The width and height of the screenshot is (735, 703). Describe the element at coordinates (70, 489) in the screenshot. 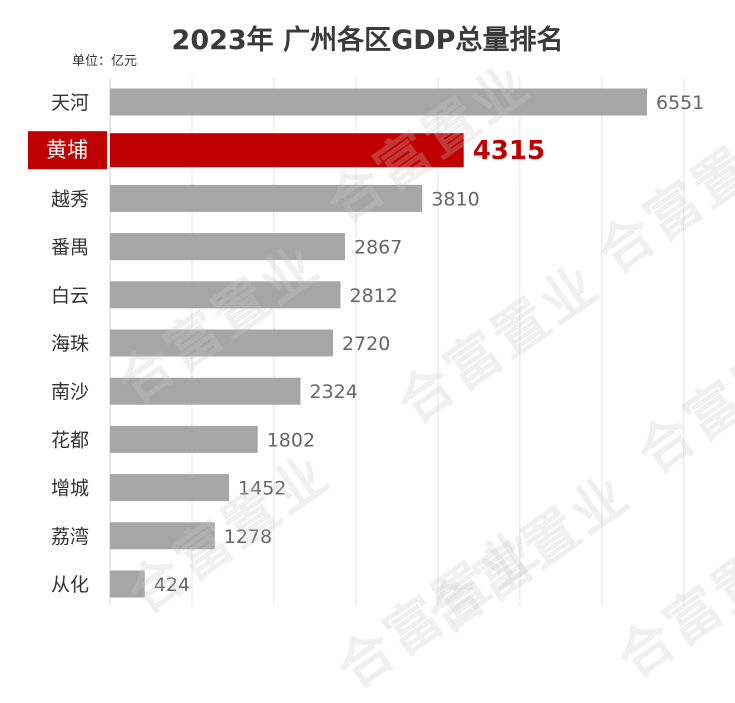

I see `category-label: 增城` at that location.